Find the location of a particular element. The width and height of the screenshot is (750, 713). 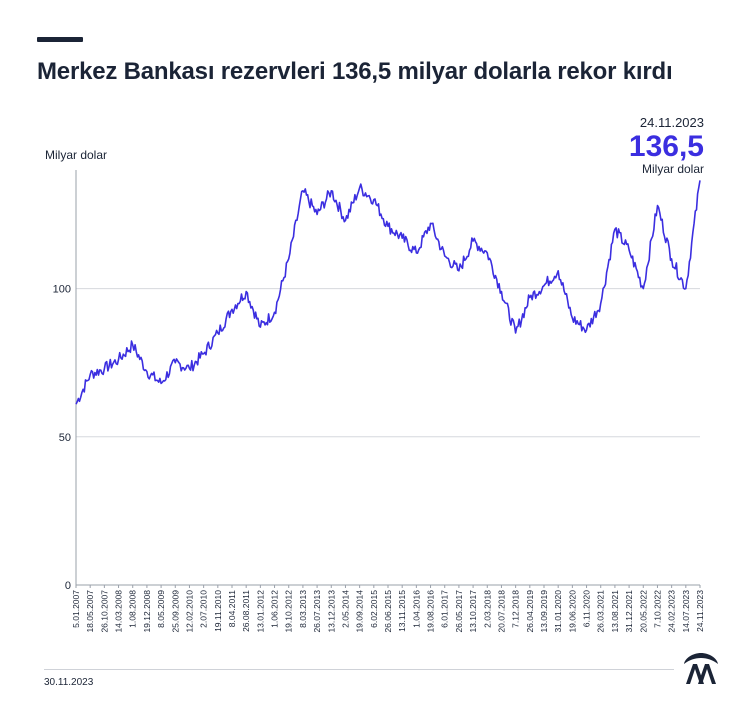

y-tick-label: 100 is located at coordinates (62, 290).